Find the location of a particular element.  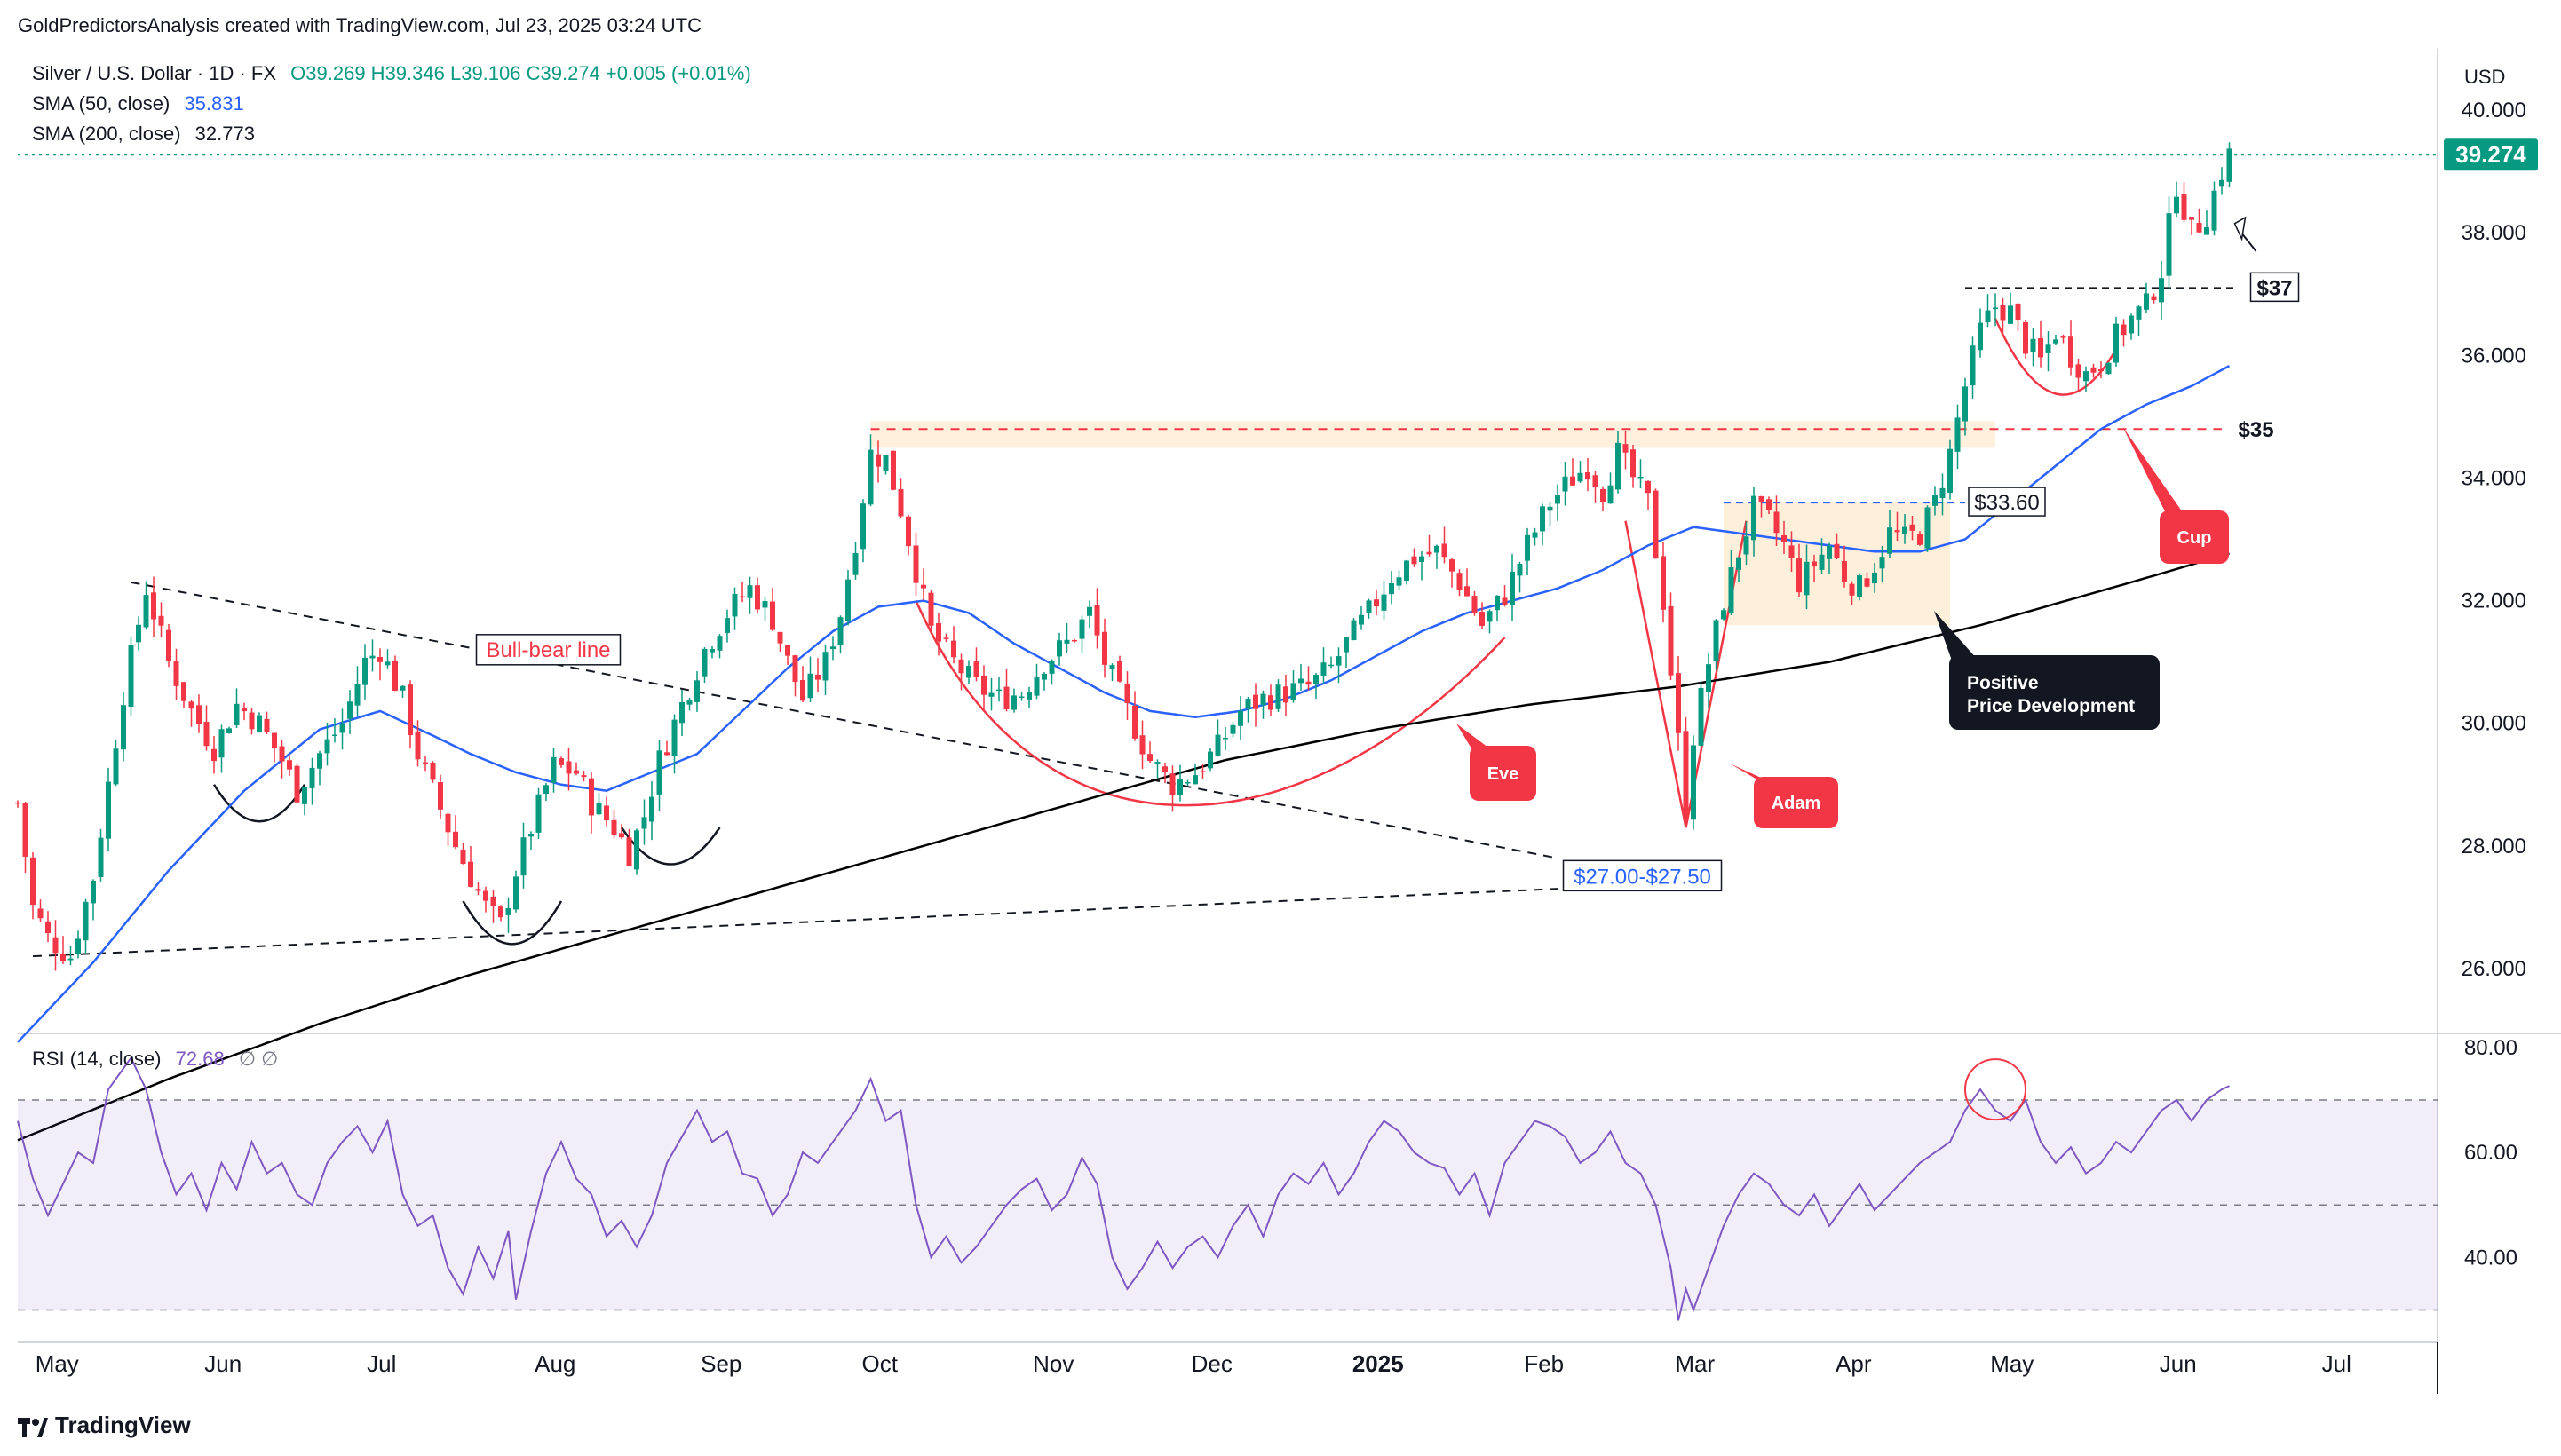

time-tick-label: Jun is located at coordinates (2178, 1363).